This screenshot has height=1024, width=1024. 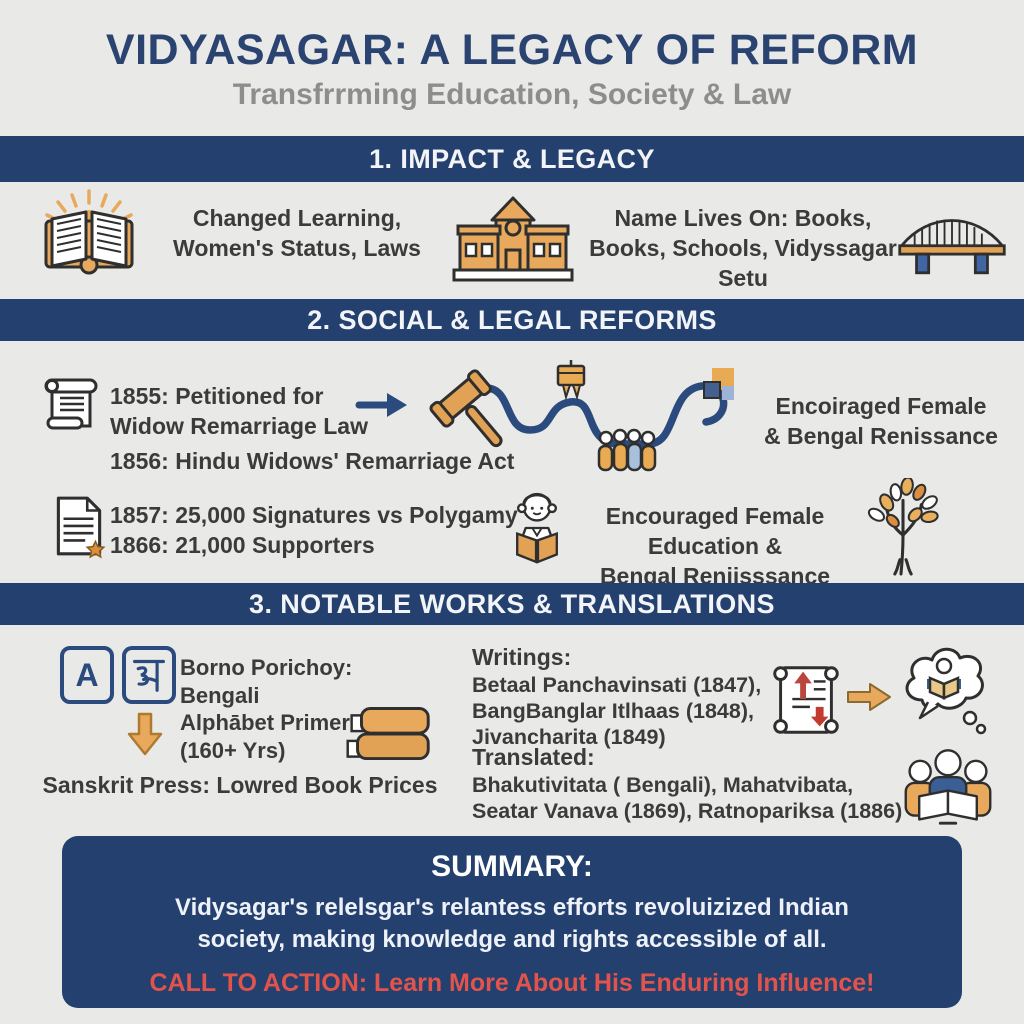 What do you see at coordinates (118, 675) in the screenshot?
I see `translate-icon: A` at bounding box center [118, 675].